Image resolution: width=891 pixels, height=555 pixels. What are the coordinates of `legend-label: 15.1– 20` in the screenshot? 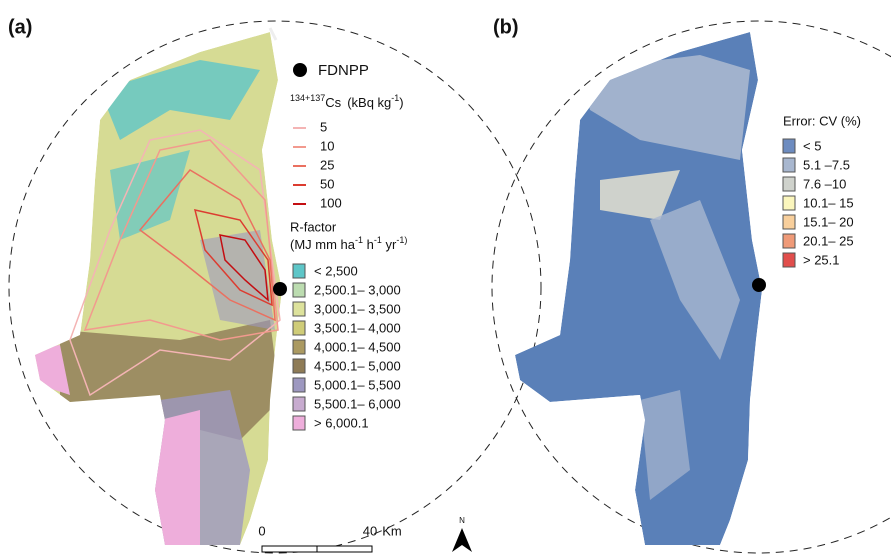 It's located at (828, 221).